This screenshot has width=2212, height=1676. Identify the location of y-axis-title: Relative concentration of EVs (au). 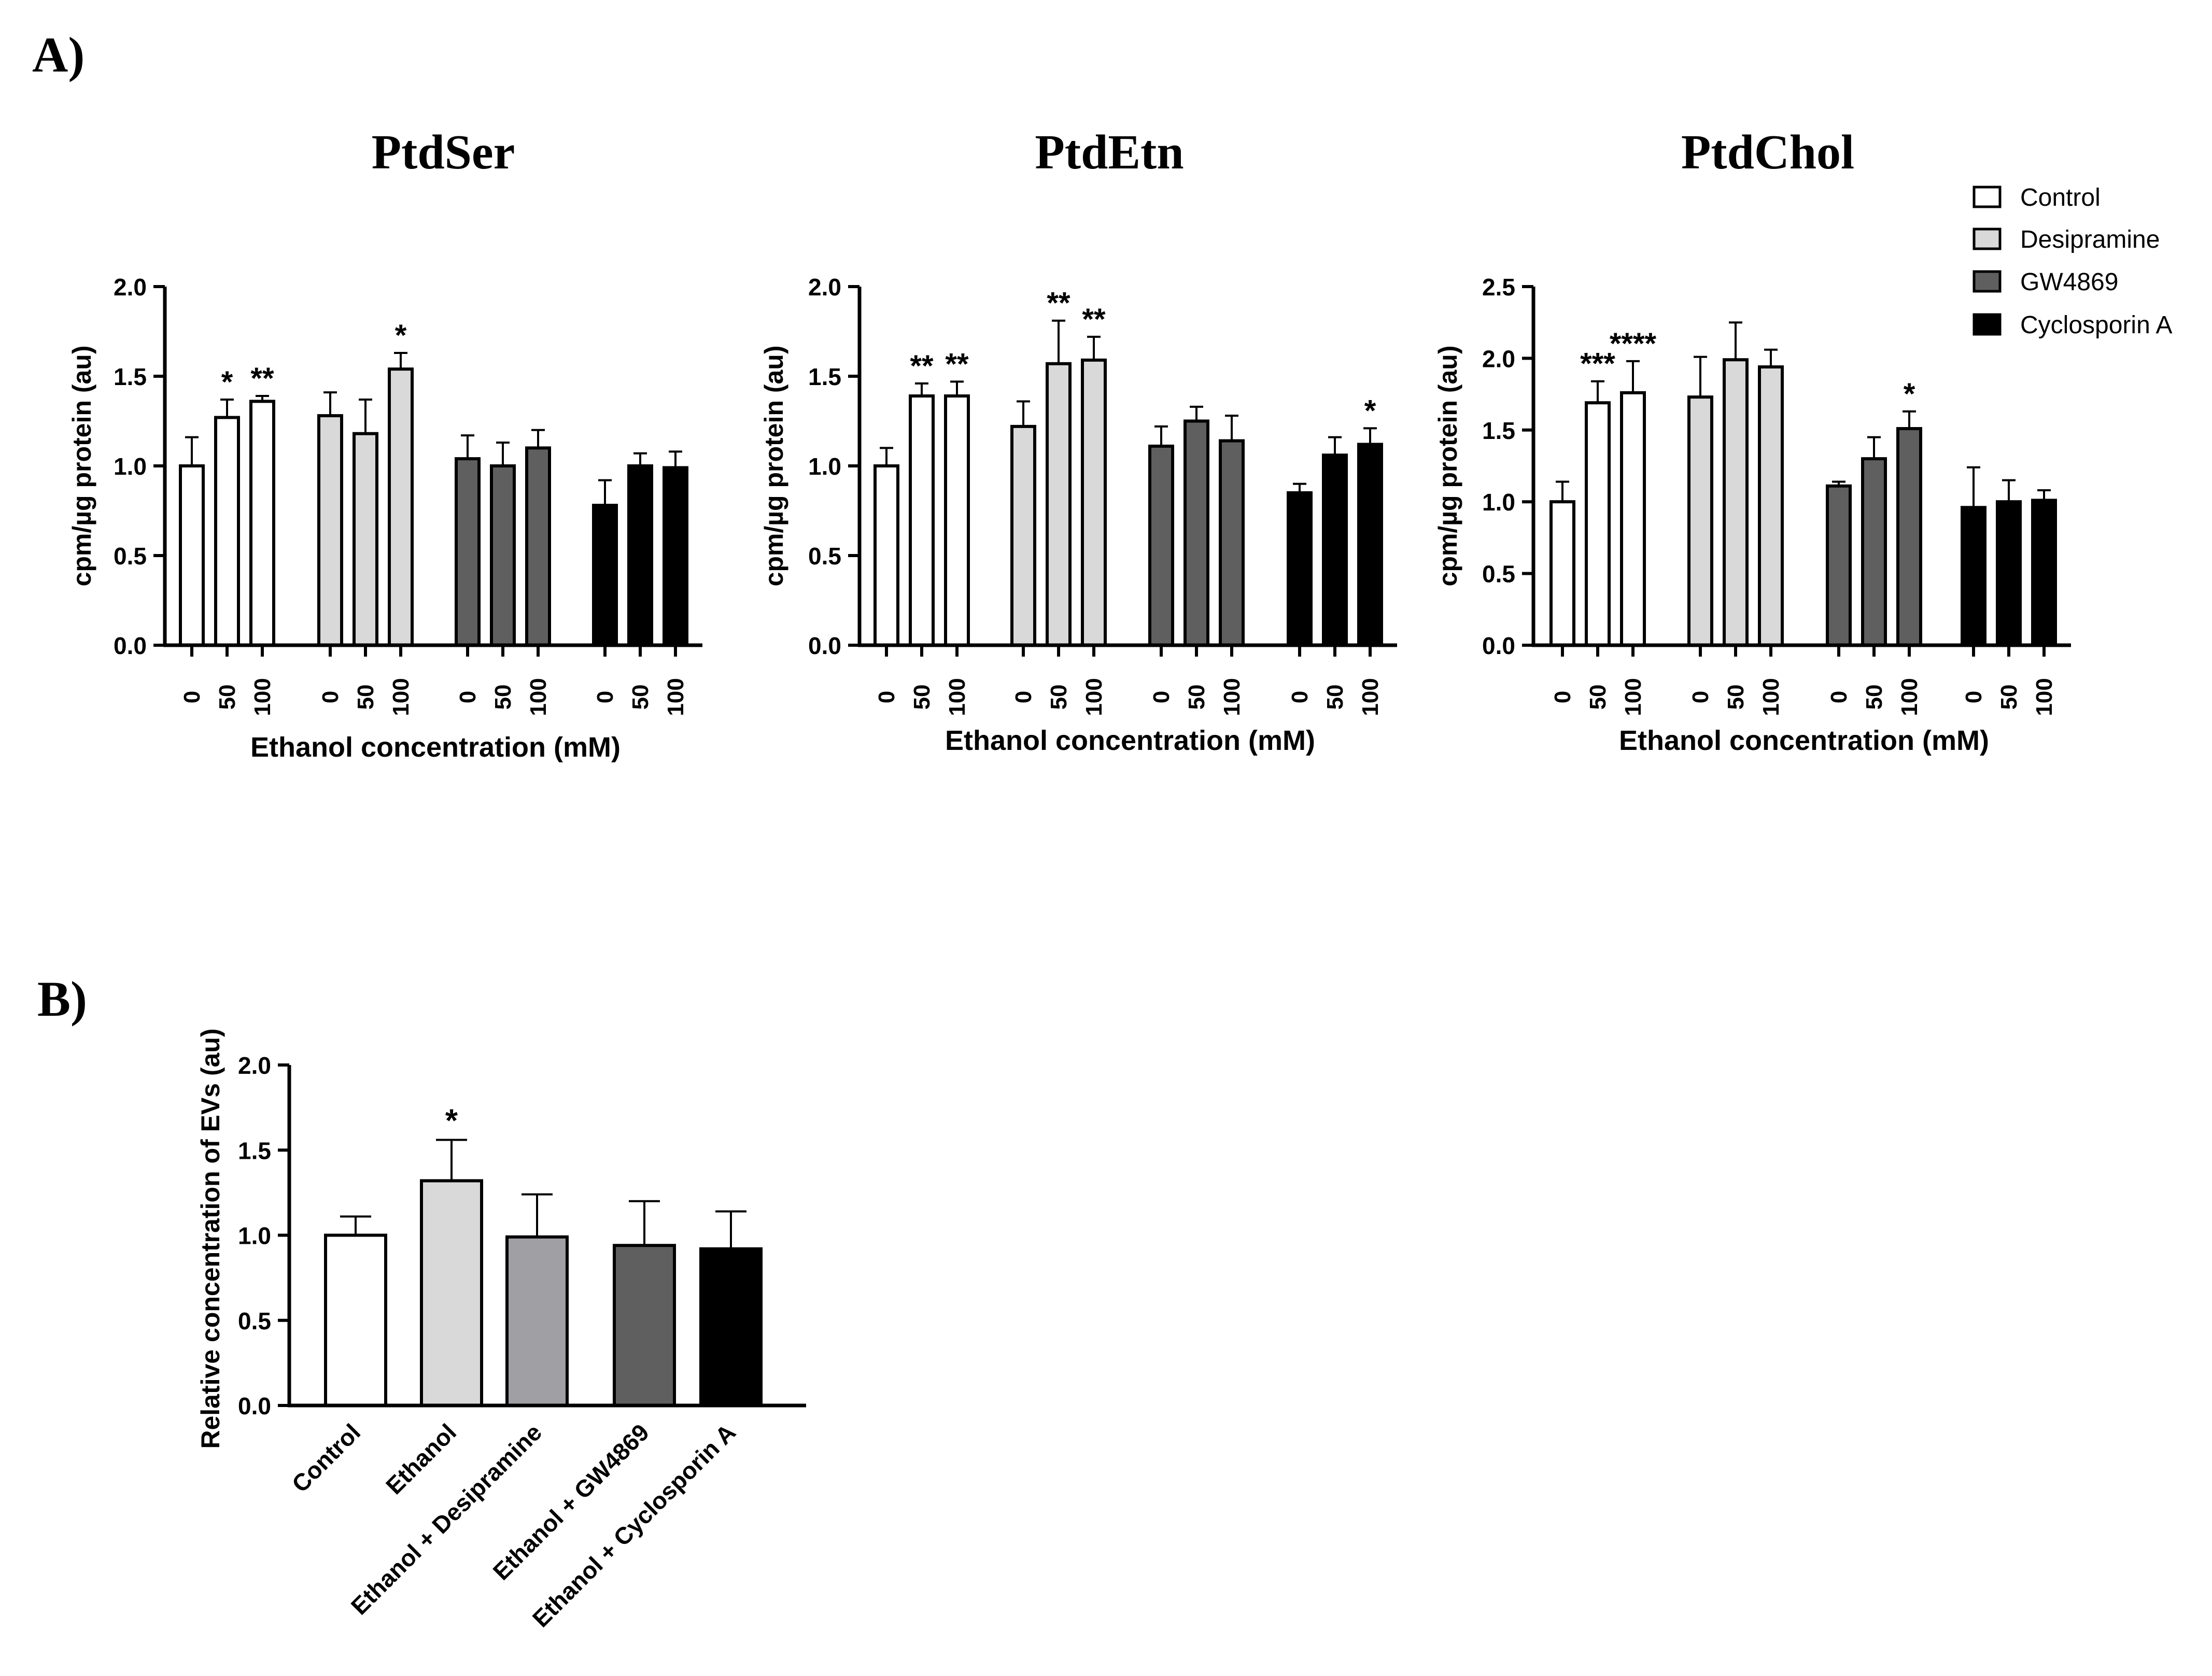
(210, 1238).